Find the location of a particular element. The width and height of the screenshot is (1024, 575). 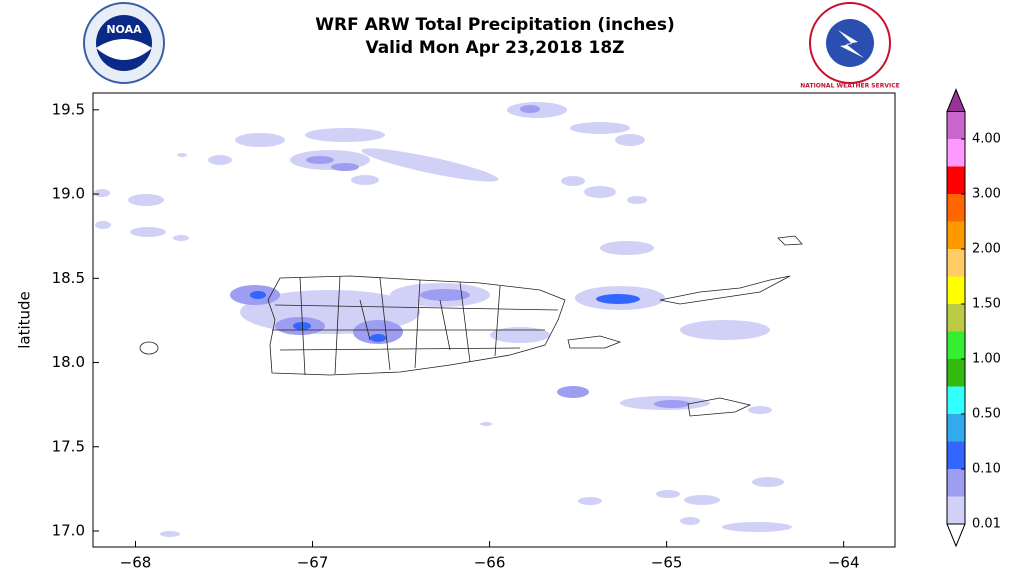

y-tick-label: 19.5 is located at coordinates (68, 109).